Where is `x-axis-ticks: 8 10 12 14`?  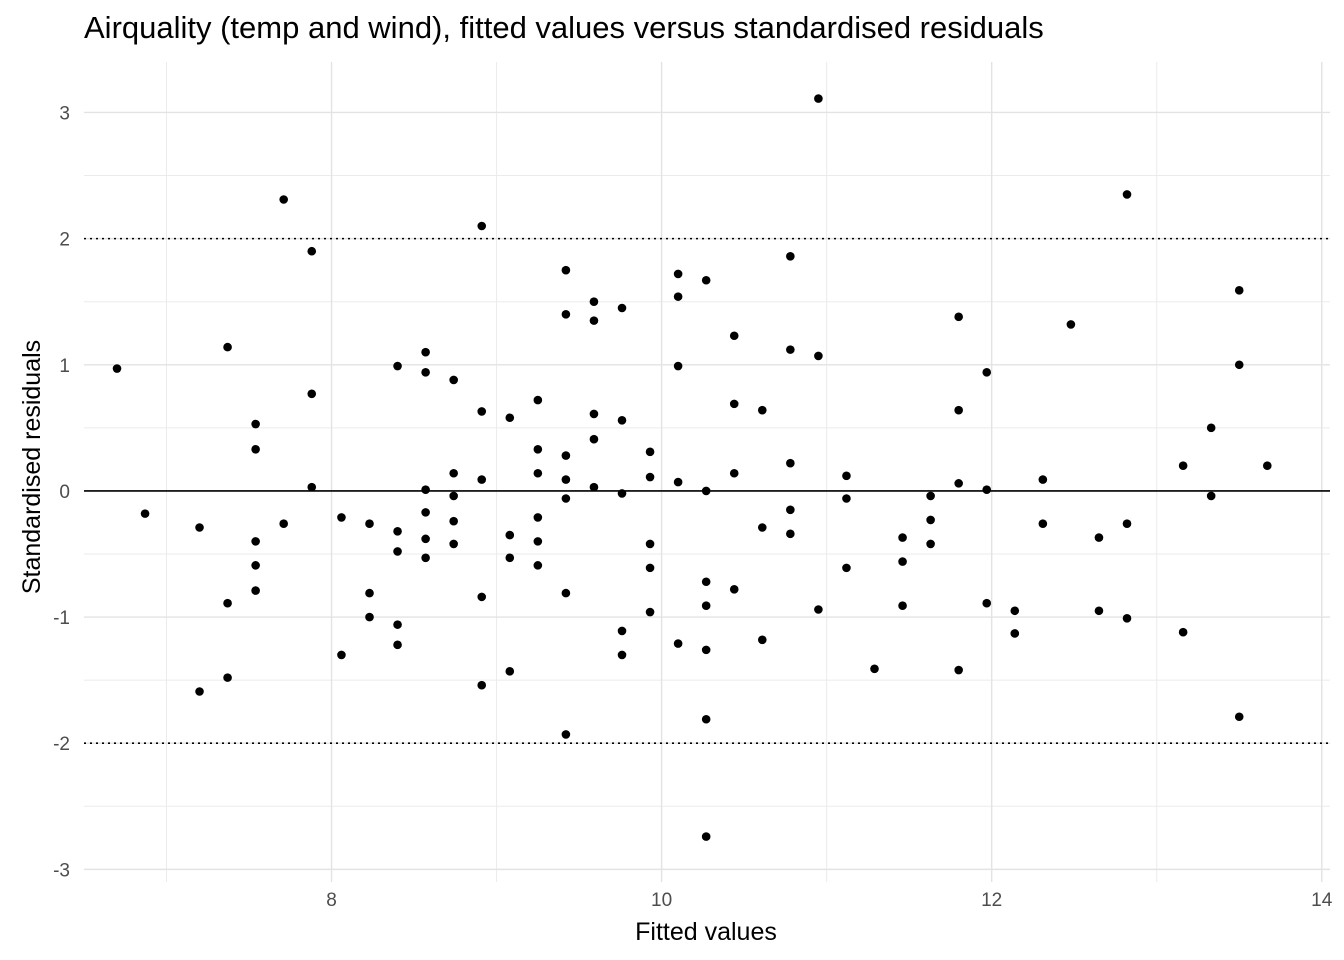
x-axis-ticks: 8 10 12 14 is located at coordinates (829, 900).